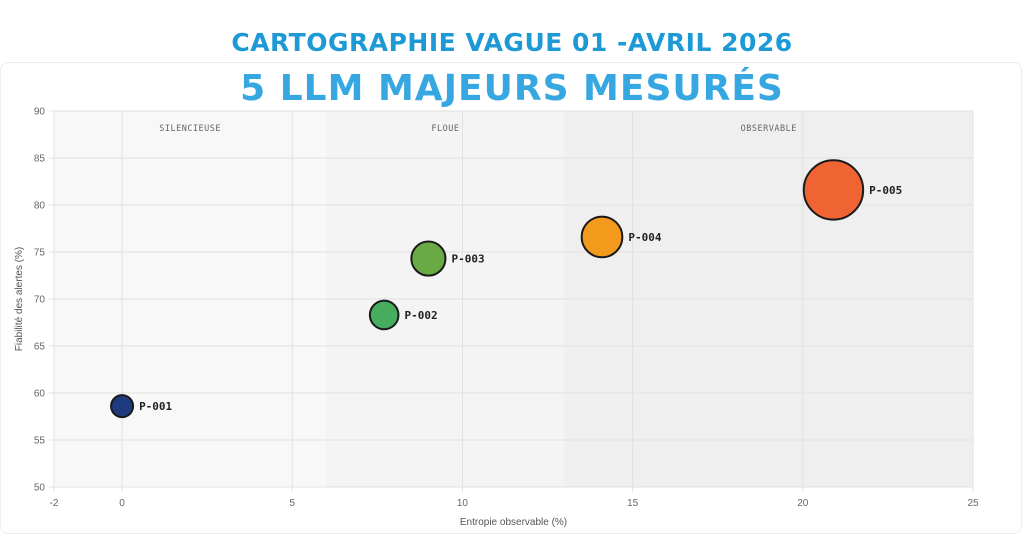  What do you see at coordinates (40, 347) in the screenshot?
I see `y-tick-label: 65` at bounding box center [40, 347].